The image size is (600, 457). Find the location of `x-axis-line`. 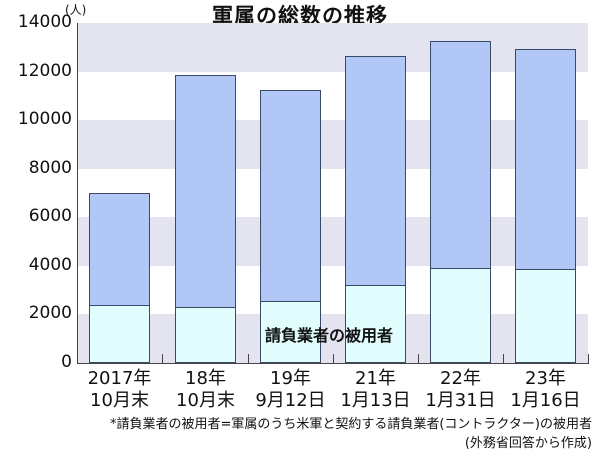

x-axis-line is located at coordinates (333, 363).